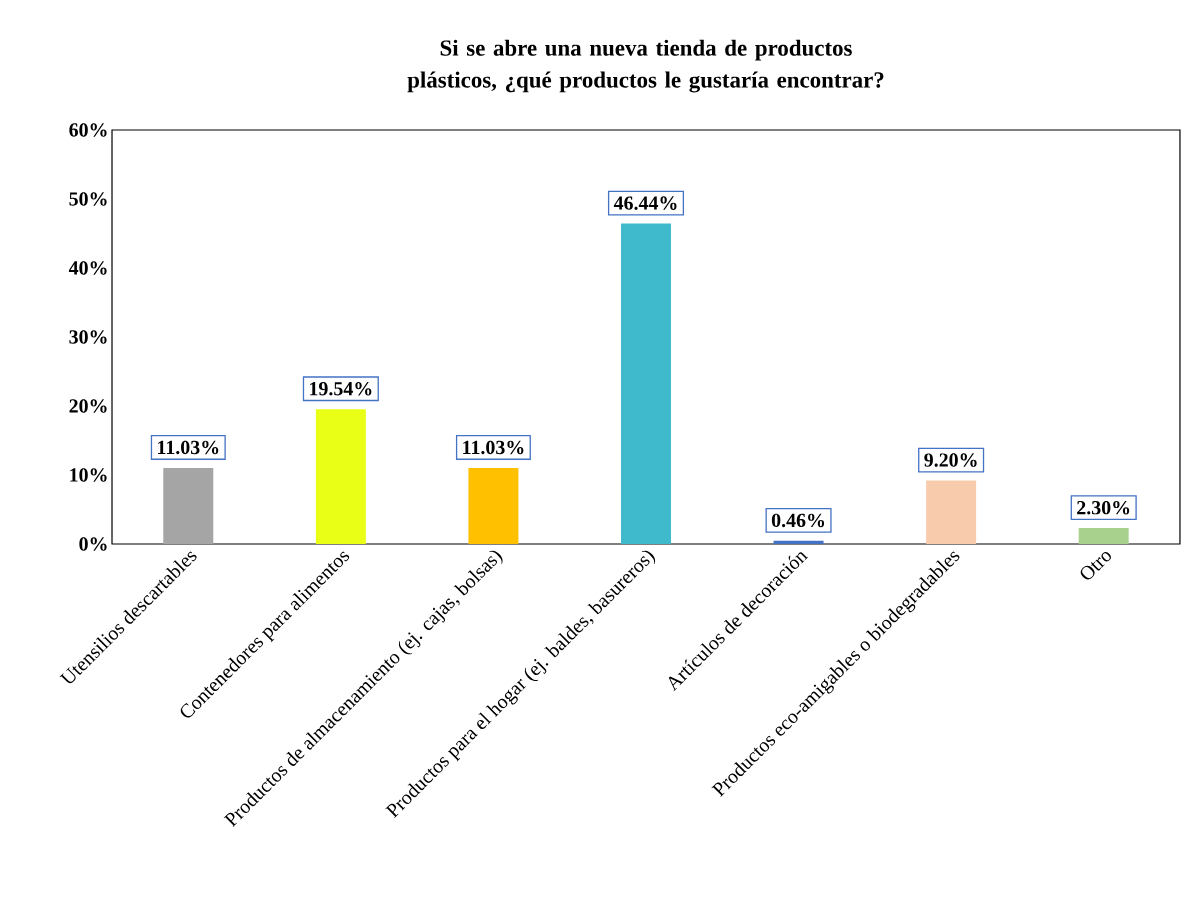  What do you see at coordinates (950, 460) in the screenshot?
I see `data-label: 9.20%` at bounding box center [950, 460].